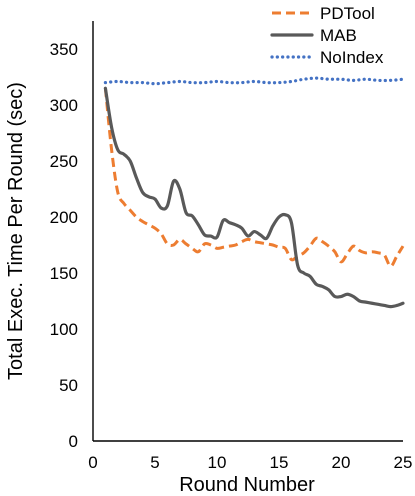 The image size is (415, 496). What do you see at coordinates (347, 13) in the screenshot?
I see `legend-label-pdtool: PDTool` at bounding box center [347, 13].